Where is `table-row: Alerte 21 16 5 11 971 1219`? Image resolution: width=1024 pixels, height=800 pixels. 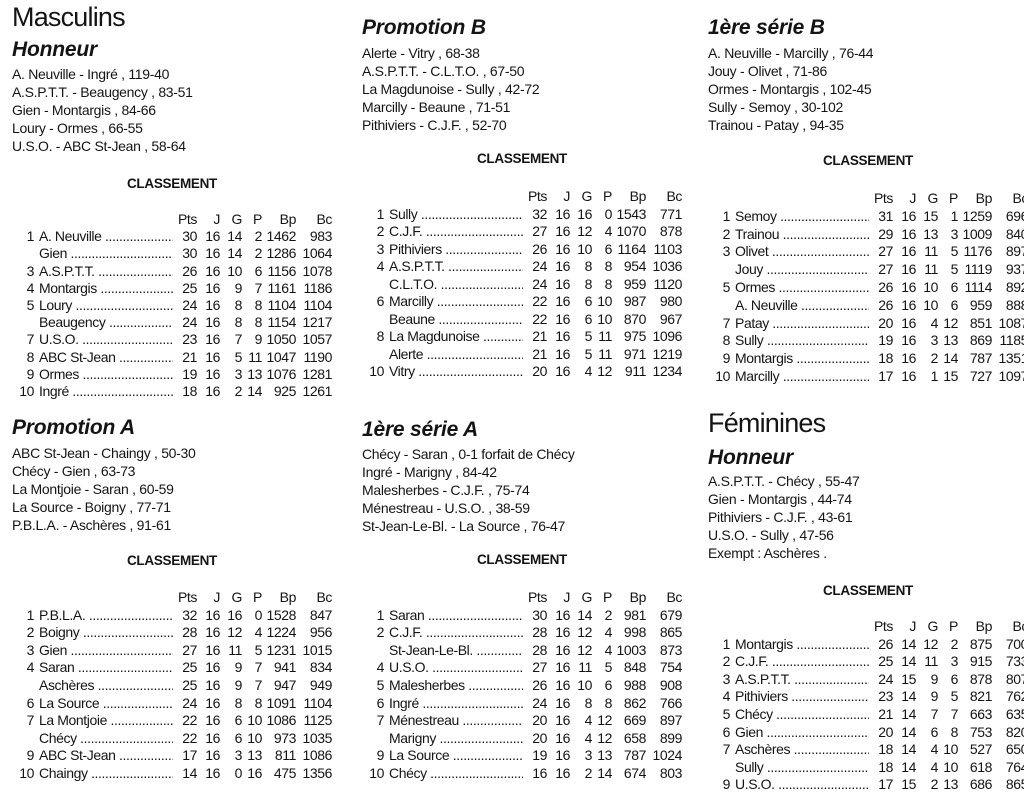
table-row: Alerte 21 16 5 11 971 1219 is located at coordinates (522, 355).